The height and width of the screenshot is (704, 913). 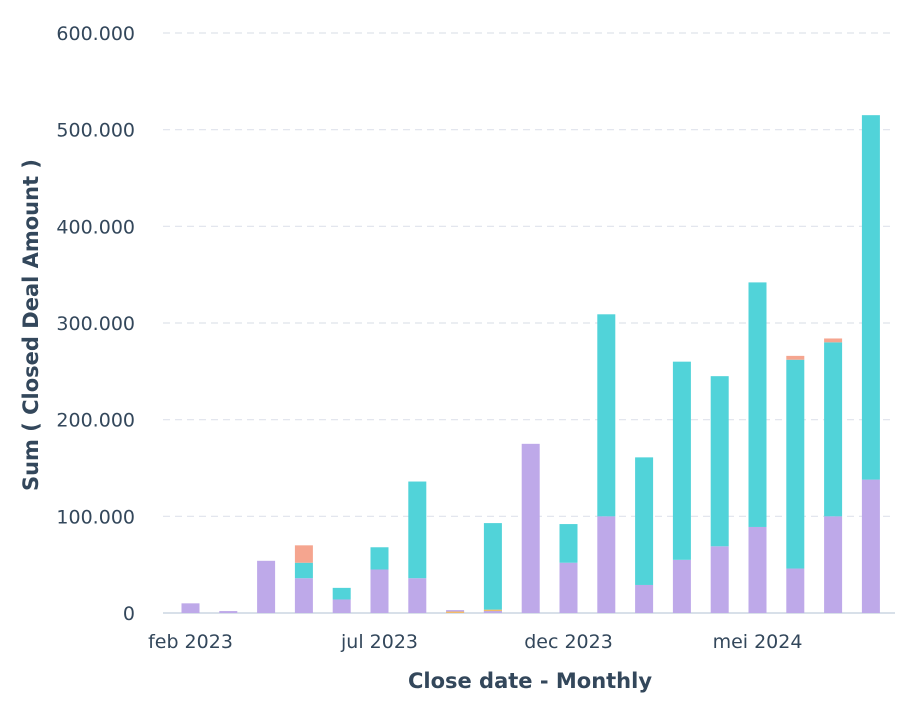 What do you see at coordinates (190, 642) in the screenshot?
I see `x-tick-label: feb 2023` at bounding box center [190, 642].